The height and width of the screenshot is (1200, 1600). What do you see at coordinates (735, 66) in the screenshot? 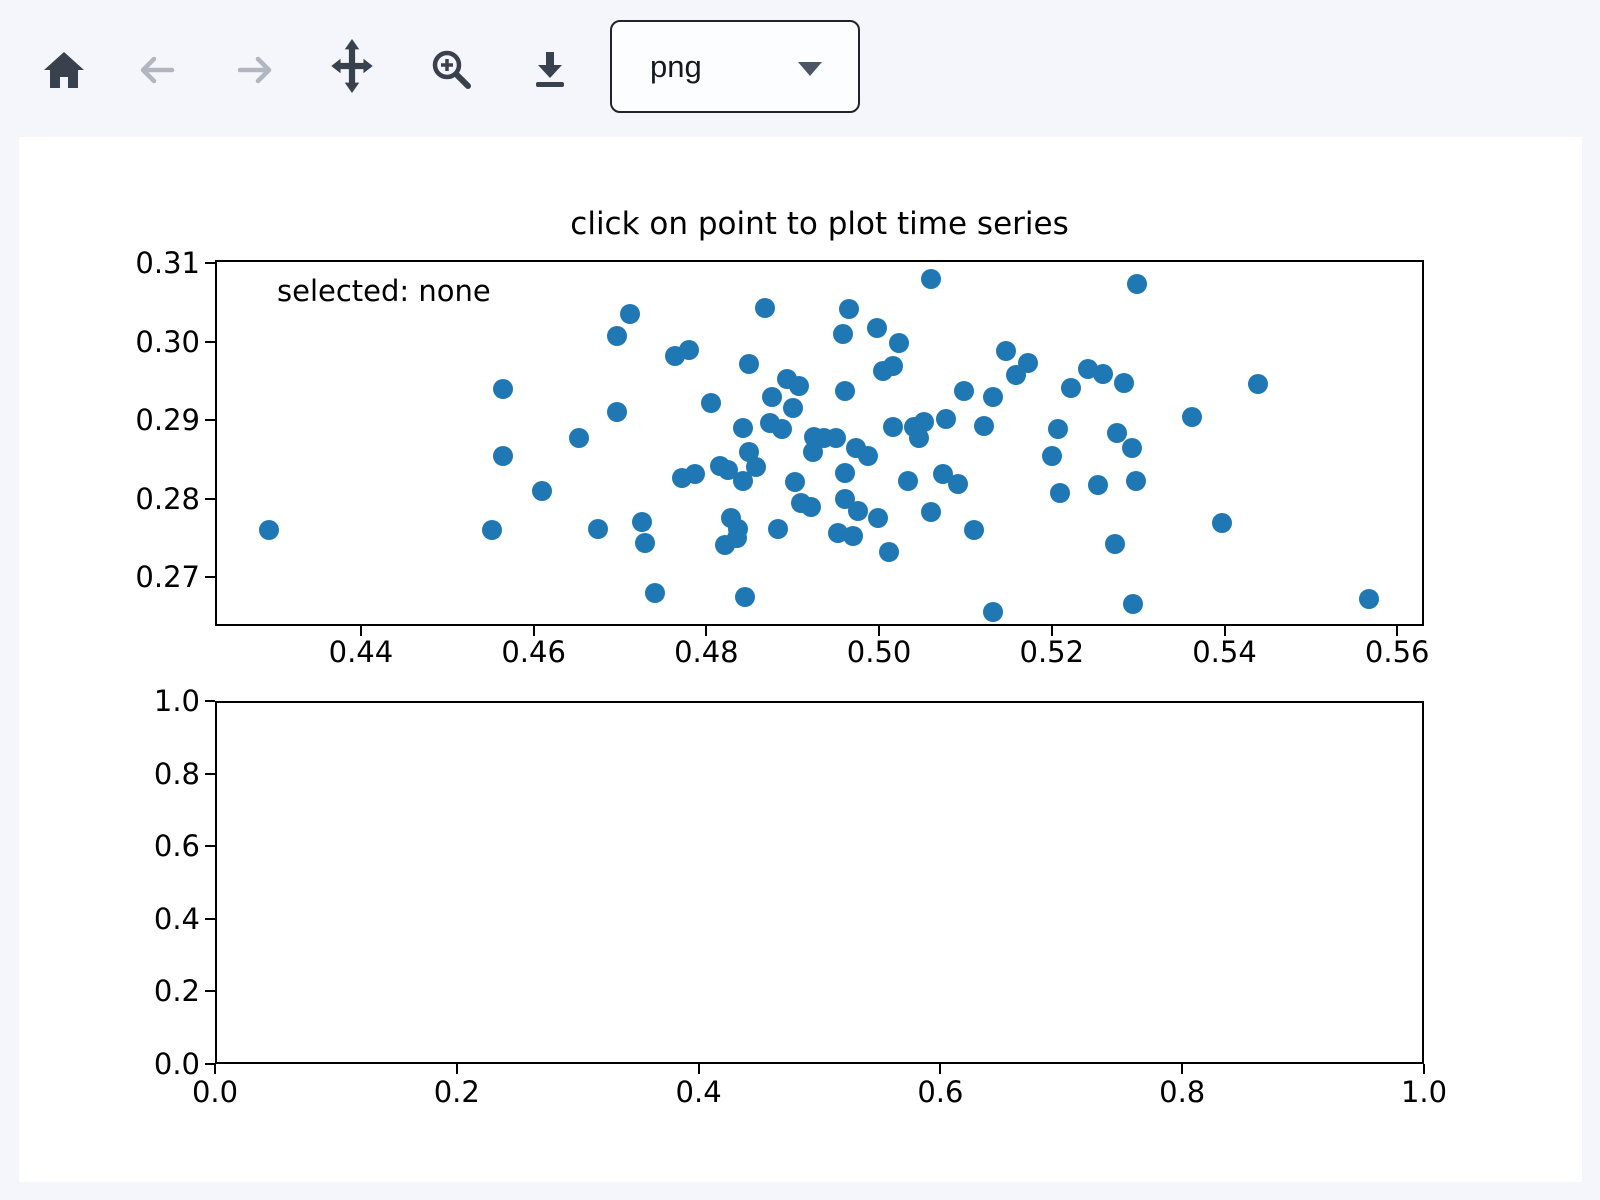
I see `format-select: png` at bounding box center [735, 66].